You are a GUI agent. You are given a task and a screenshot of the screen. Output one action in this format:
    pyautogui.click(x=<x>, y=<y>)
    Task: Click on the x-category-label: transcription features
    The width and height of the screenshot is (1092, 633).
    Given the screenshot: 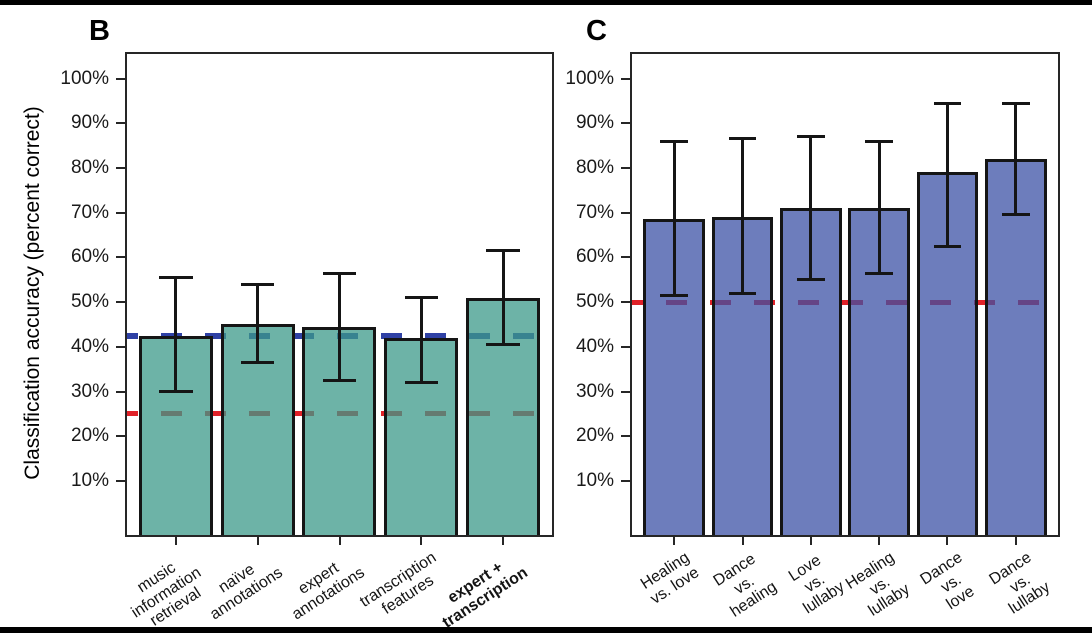 What is the action you would take?
    pyautogui.click(x=398, y=583)
    